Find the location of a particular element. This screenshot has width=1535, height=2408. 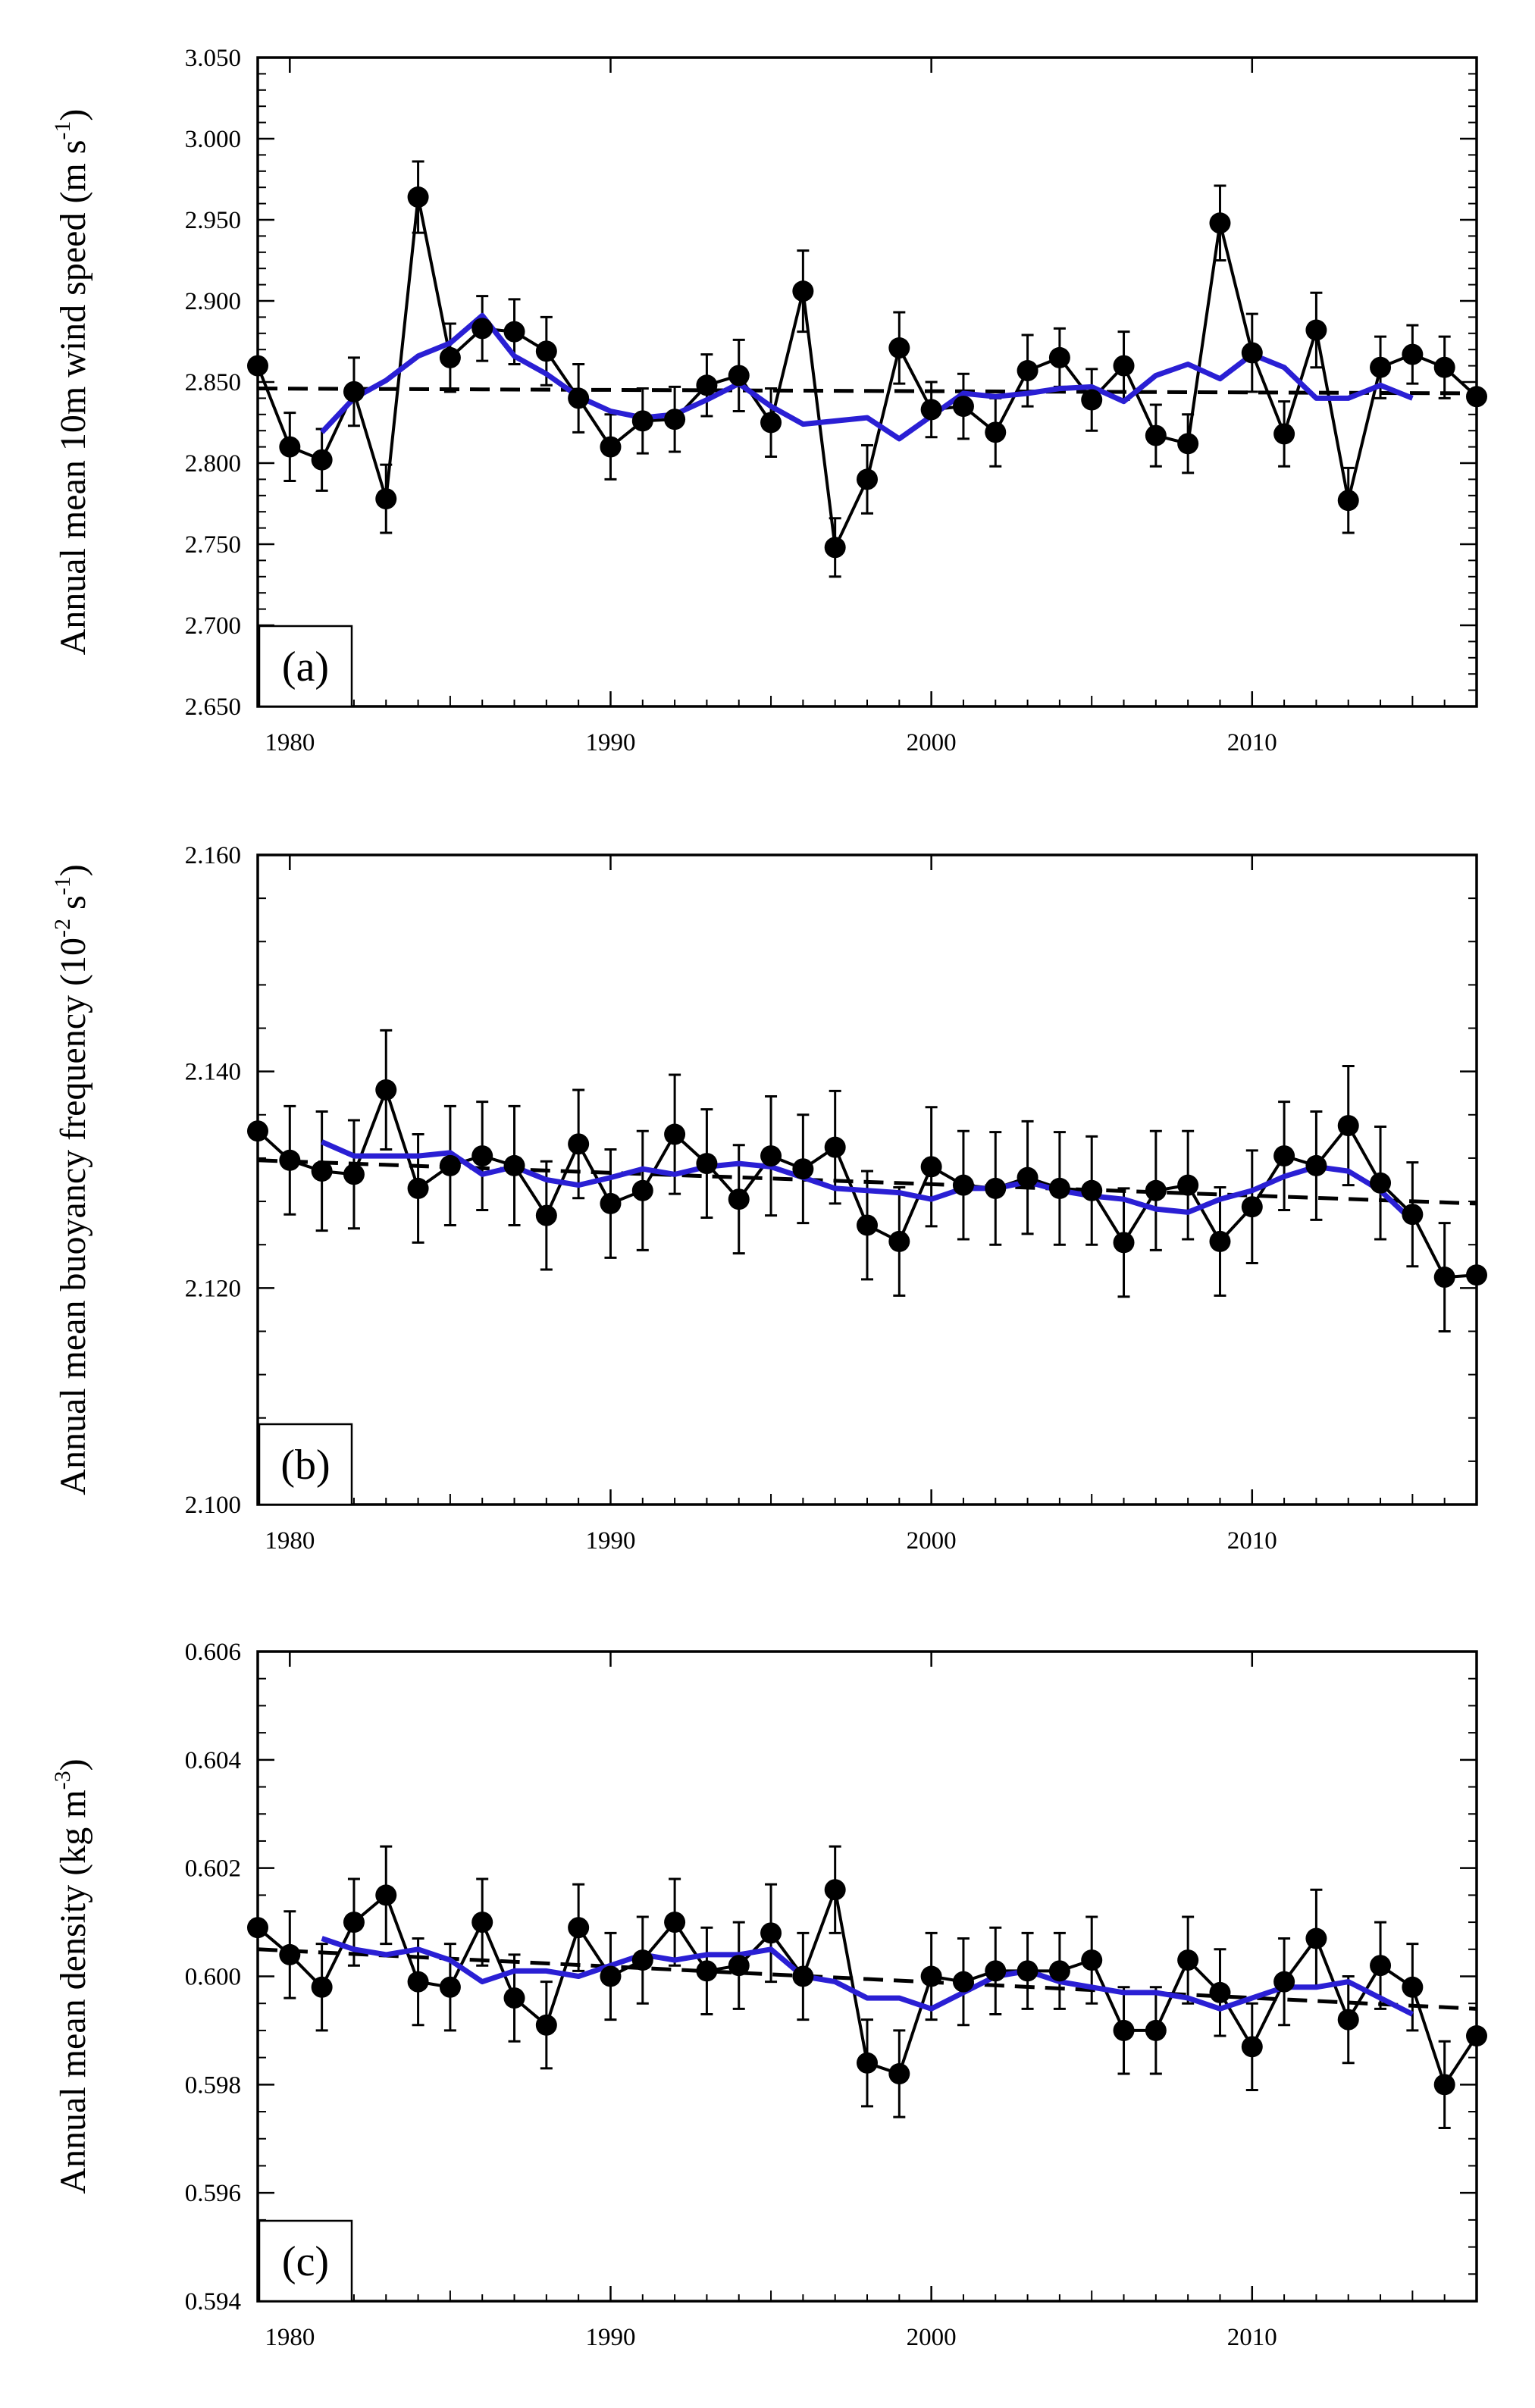

panel-a-xtick-label: 1980 is located at coordinates (290, 742).